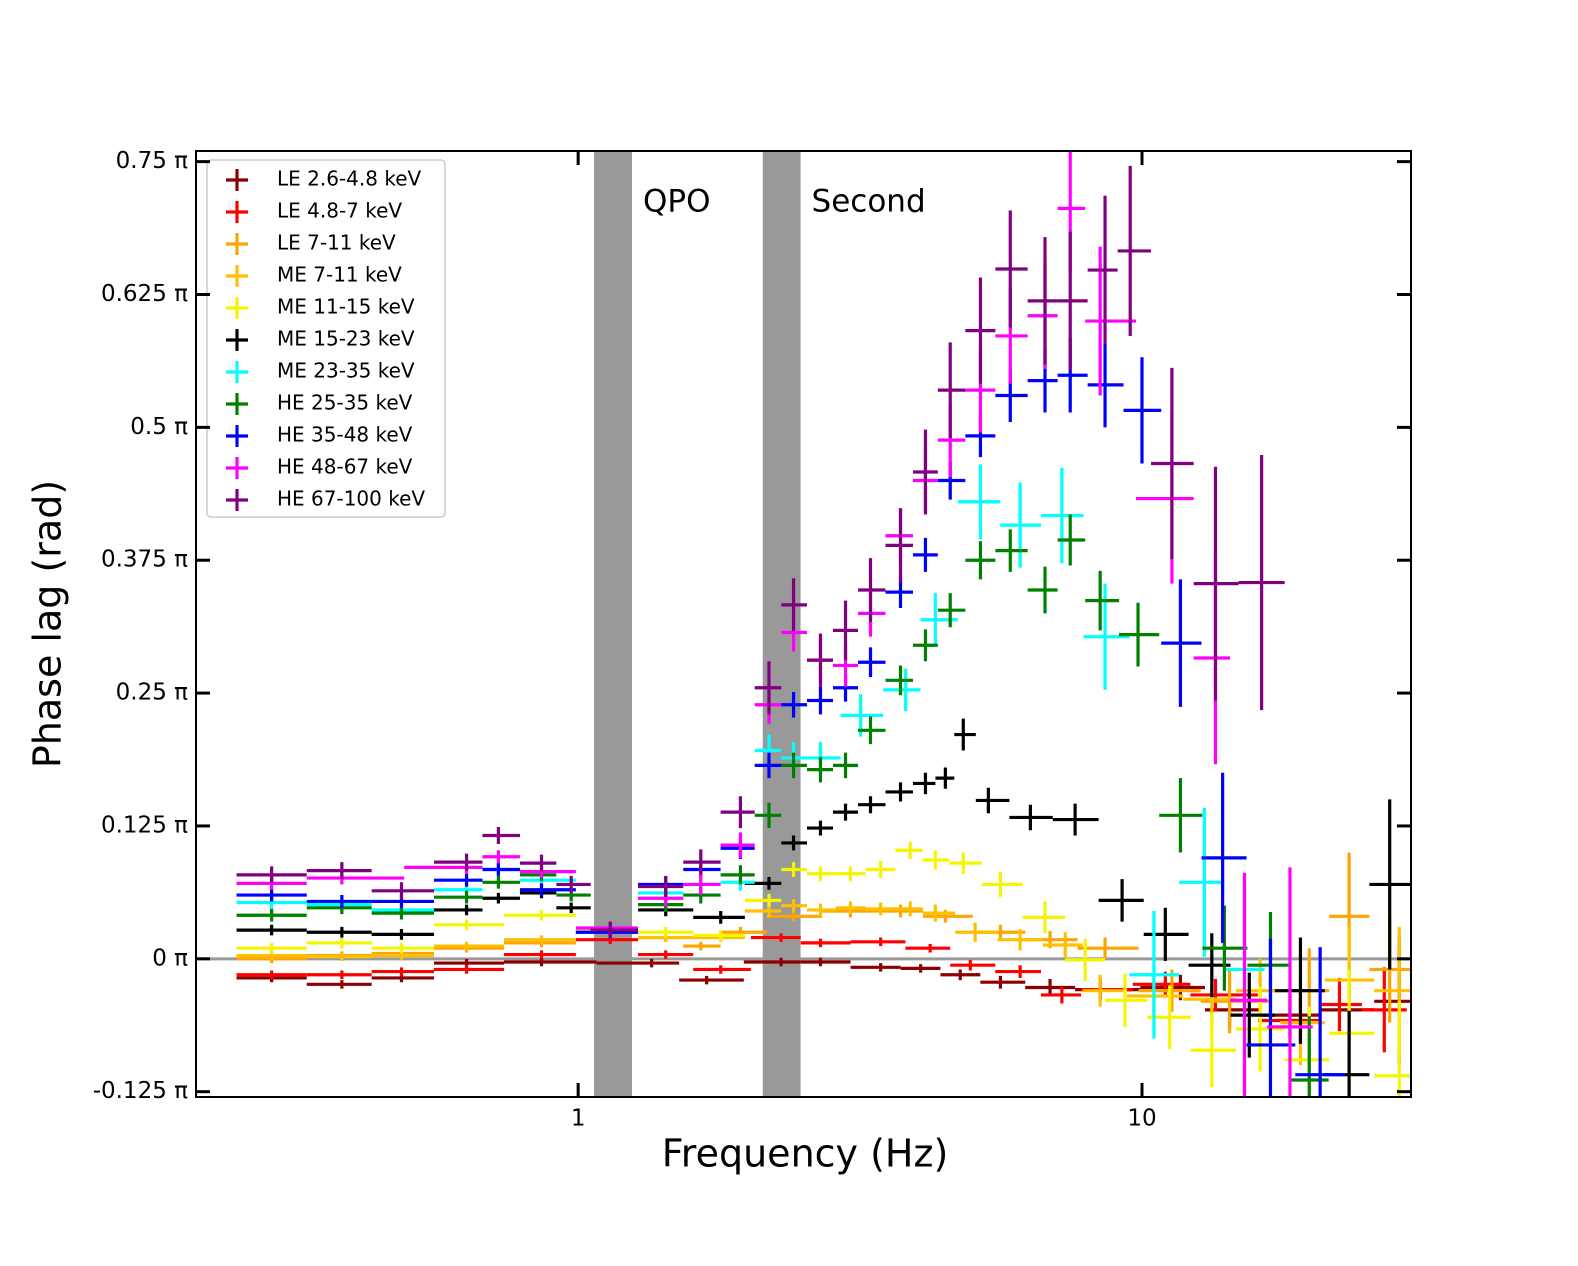 The height and width of the screenshot is (1266, 1578). Describe the element at coordinates (677, 202) in the screenshot. I see `region-label: QPO` at that location.